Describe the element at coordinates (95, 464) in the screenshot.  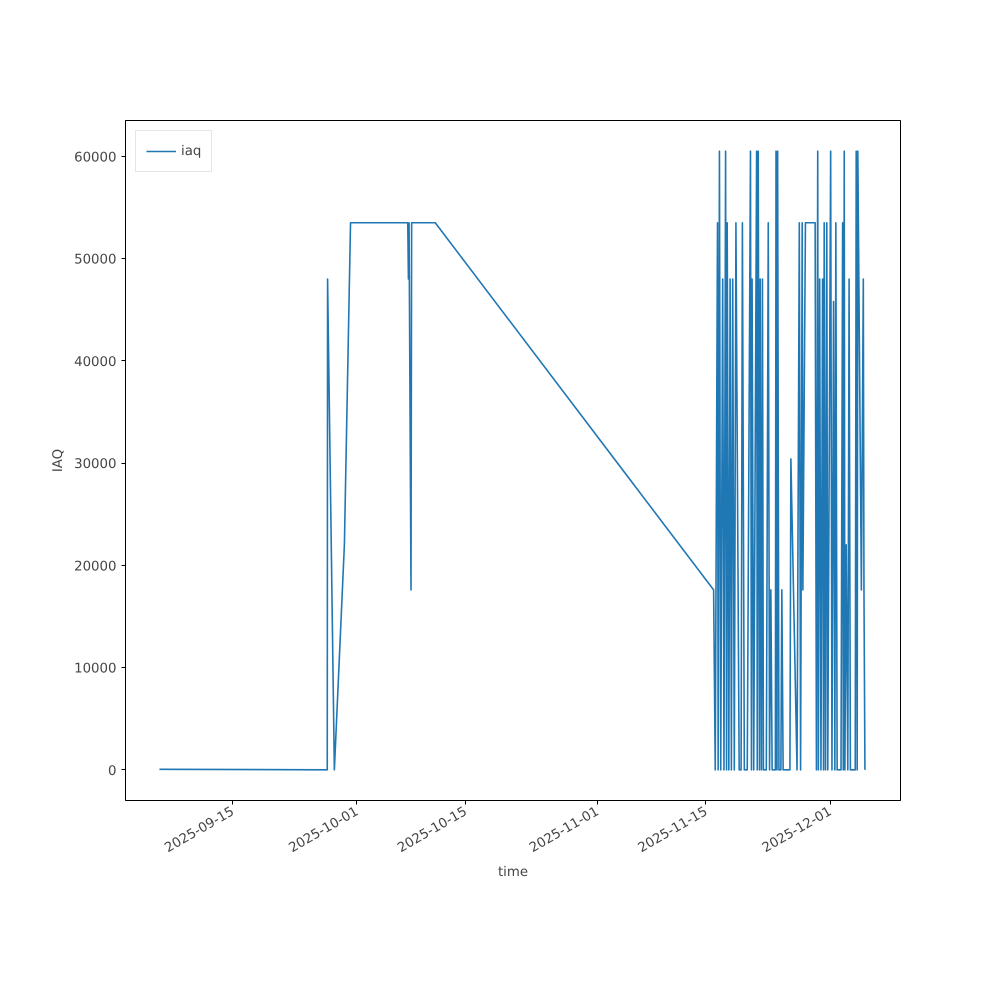
I see `y-tick-label: 30000` at that location.